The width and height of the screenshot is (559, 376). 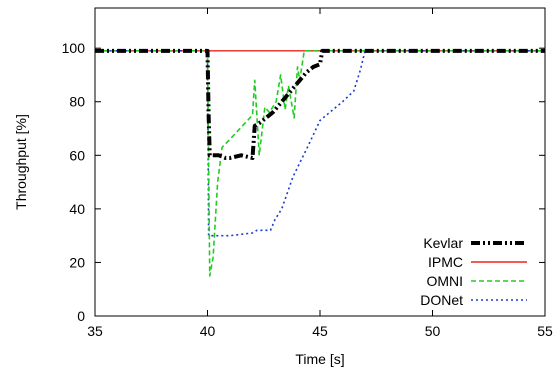 I want to click on y-tick-label: 40, so click(x=77, y=209).